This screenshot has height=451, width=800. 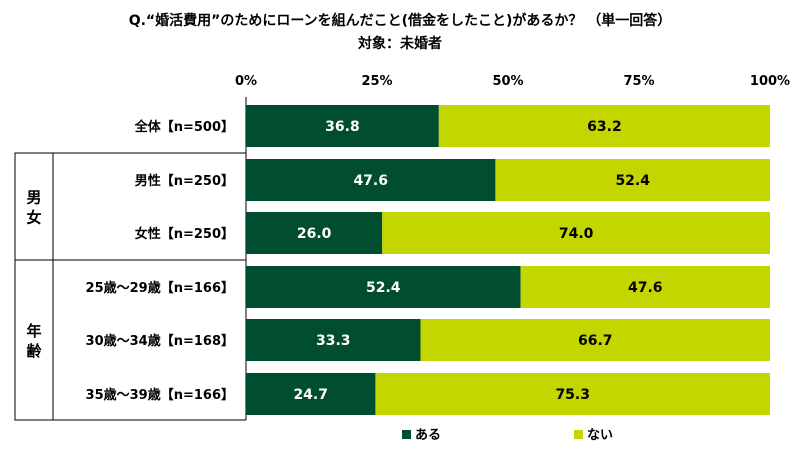 What do you see at coordinates (160, 341) in the screenshot?
I see `category-label: 30歳〜34歳【n=168】` at bounding box center [160, 341].